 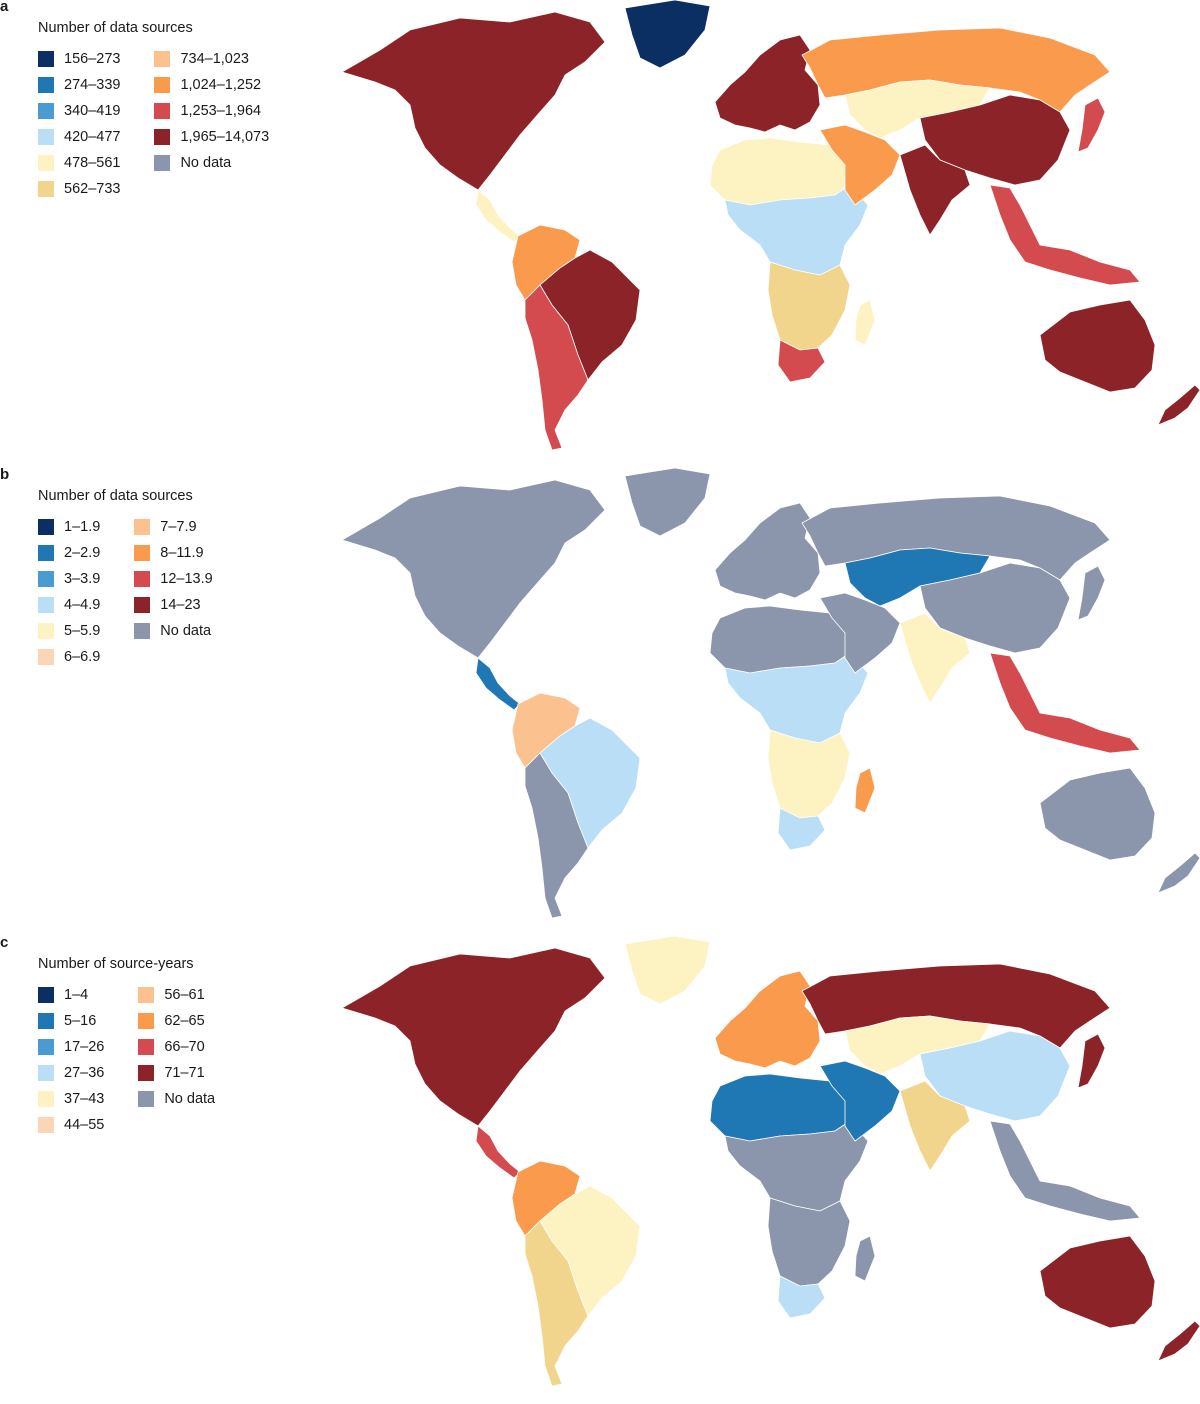 I want to click on panel-letter: b, so click(x=5, y=474).